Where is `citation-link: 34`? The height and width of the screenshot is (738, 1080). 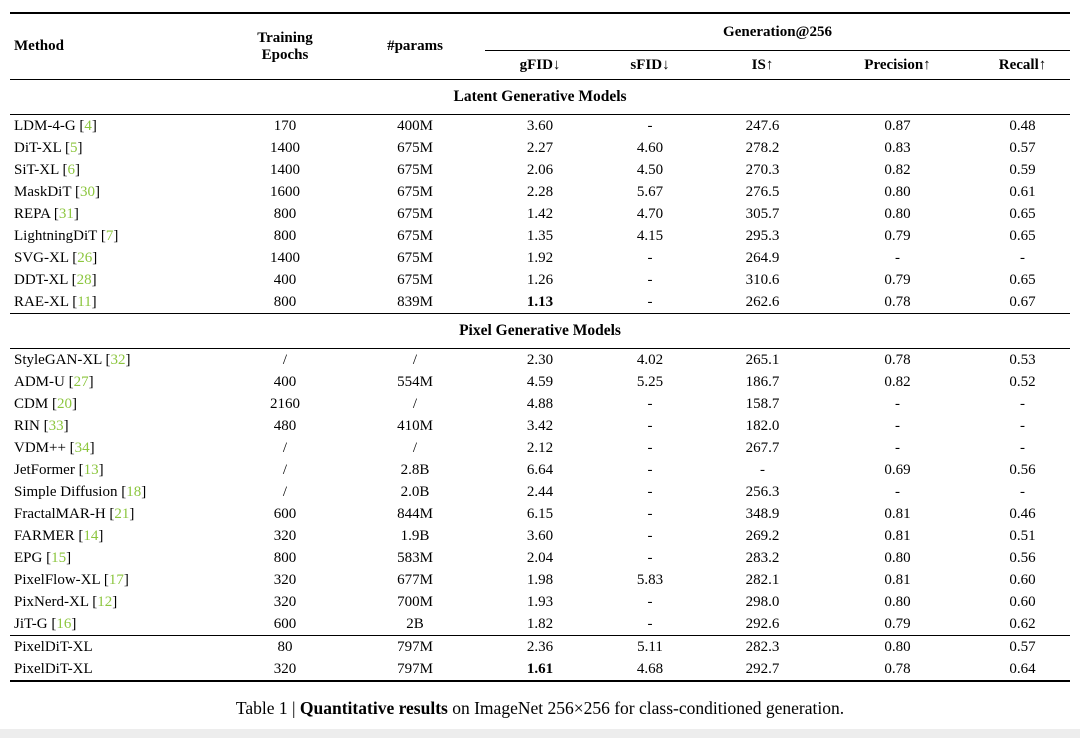
citation-link: 34 is located at coordinates (82, 448).